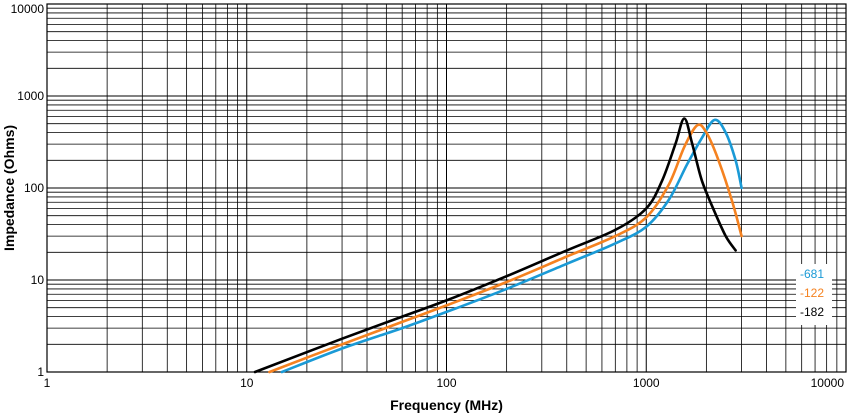 The image size is (847, 414). I want to click on x-tick-label: 100, so click(446, 383).